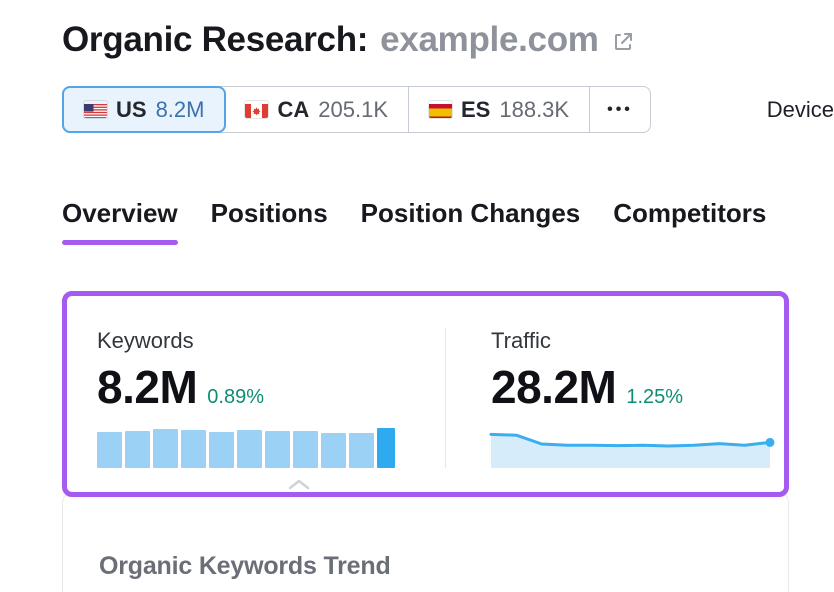  What do you see at coordinates (554, 387) in the screenshot?
I see `traffic-value: 28.2M` at bounding box center [554, 387].